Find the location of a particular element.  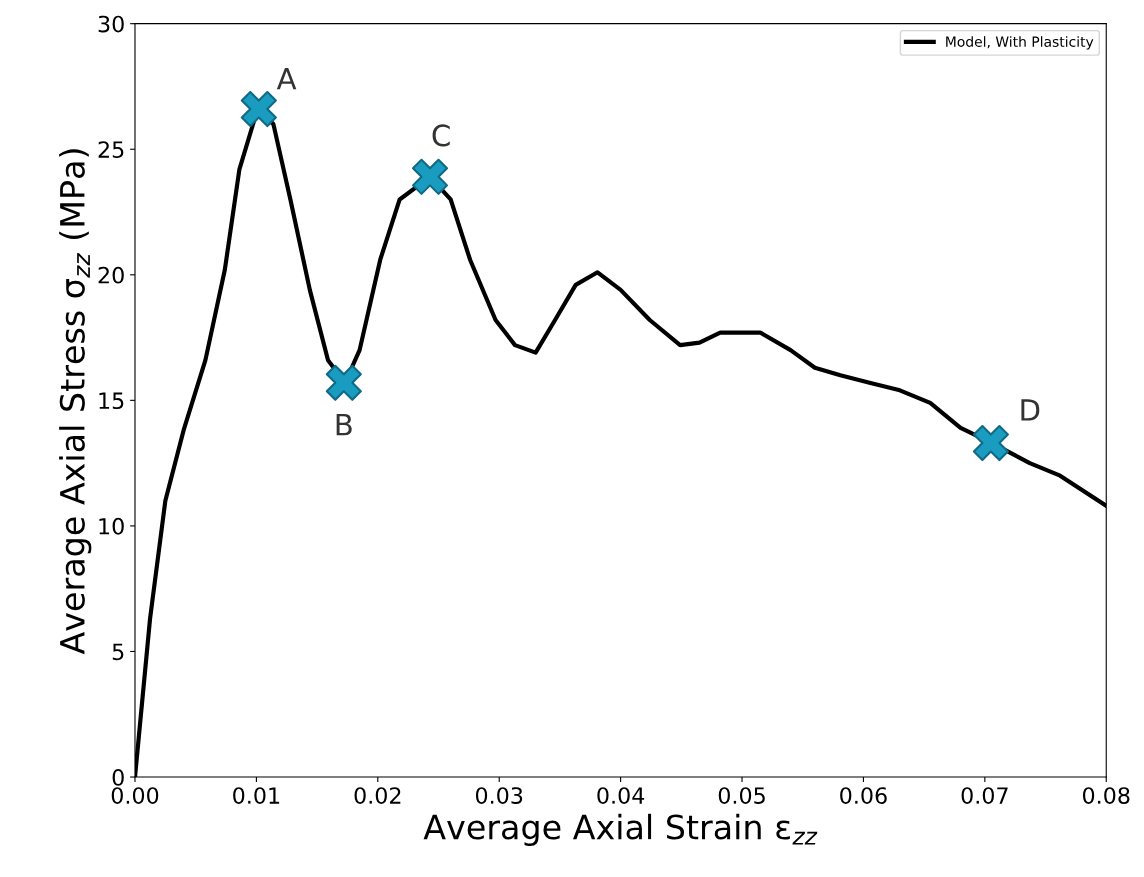

annotation: D is located at coordinates (1030, 410).